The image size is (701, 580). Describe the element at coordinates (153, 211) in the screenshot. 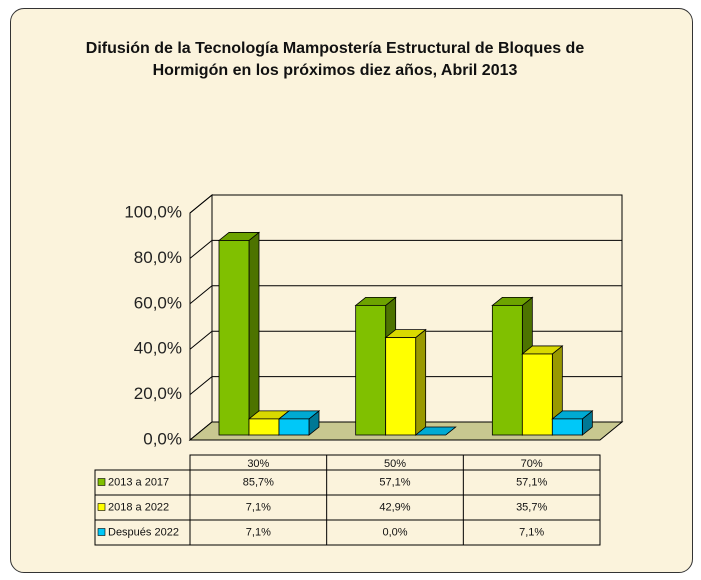

I see `y-tick-label: 100,0%` at that location.